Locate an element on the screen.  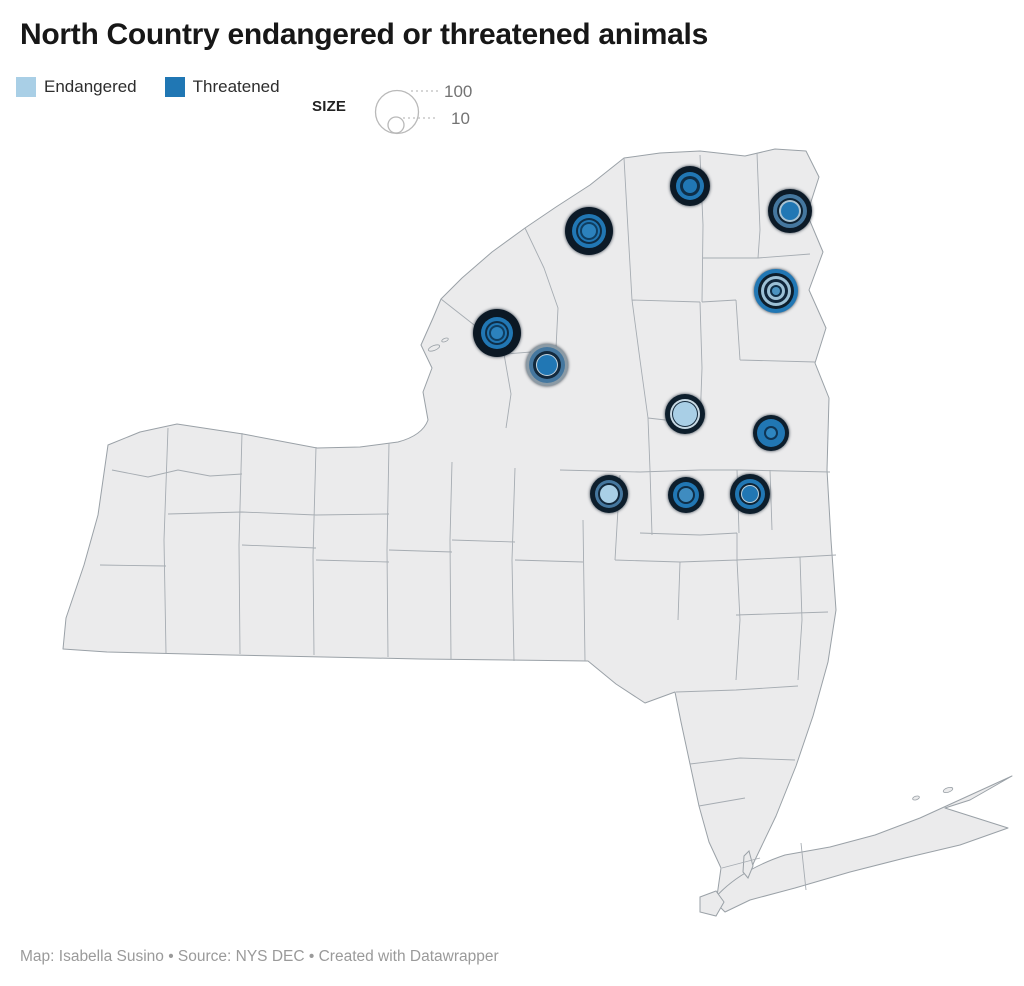
island-thousand-islands is located at coordinates (434, 348).